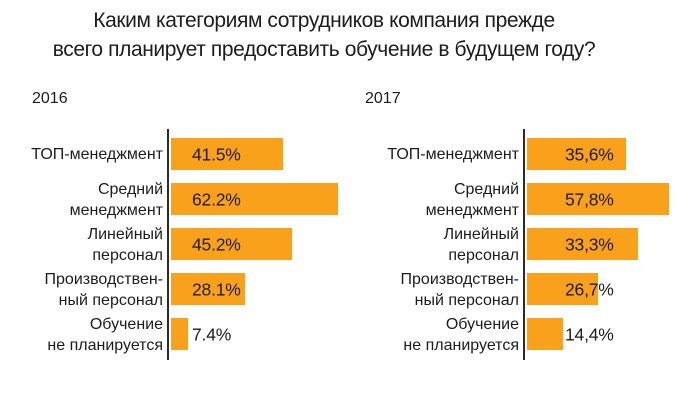  I want to click on chart-row: ТОП-менеджмент 41.5%, so click(194, 154).